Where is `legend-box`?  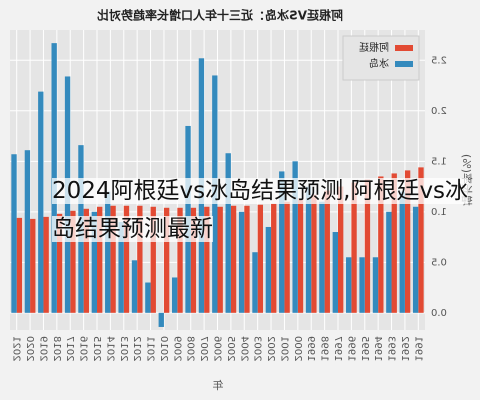
legend-box is located at coordinates (381, 58).